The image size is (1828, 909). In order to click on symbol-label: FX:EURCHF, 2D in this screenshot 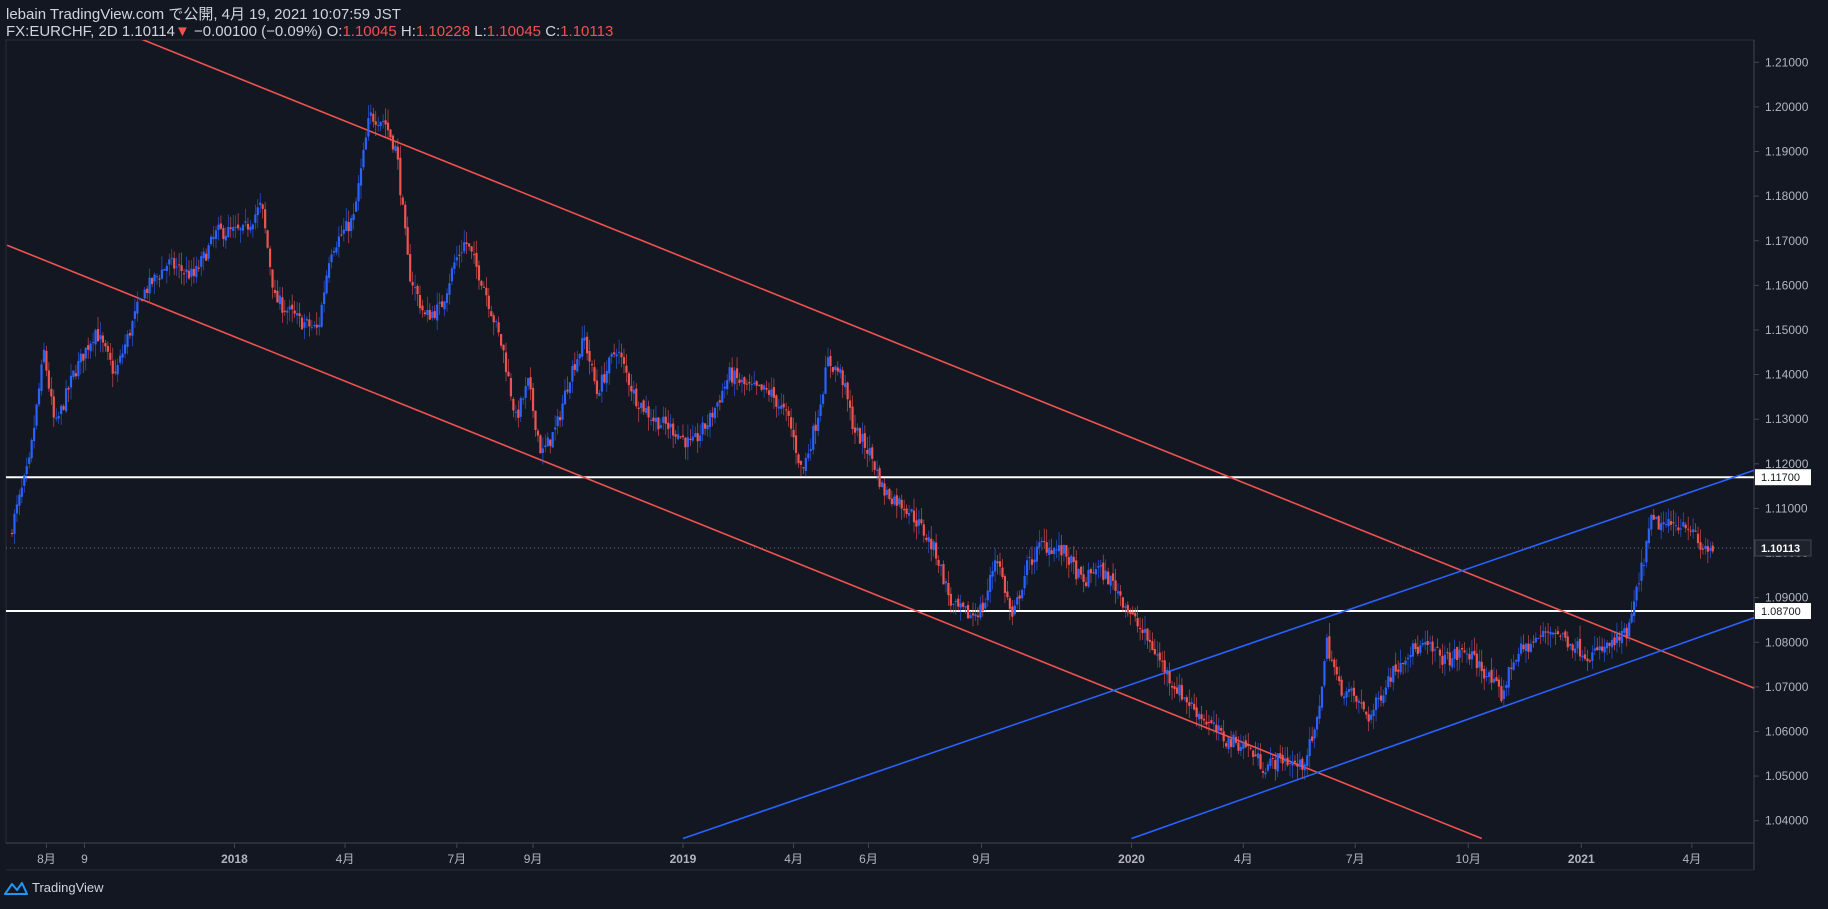, I will do `click(62, 31)`.